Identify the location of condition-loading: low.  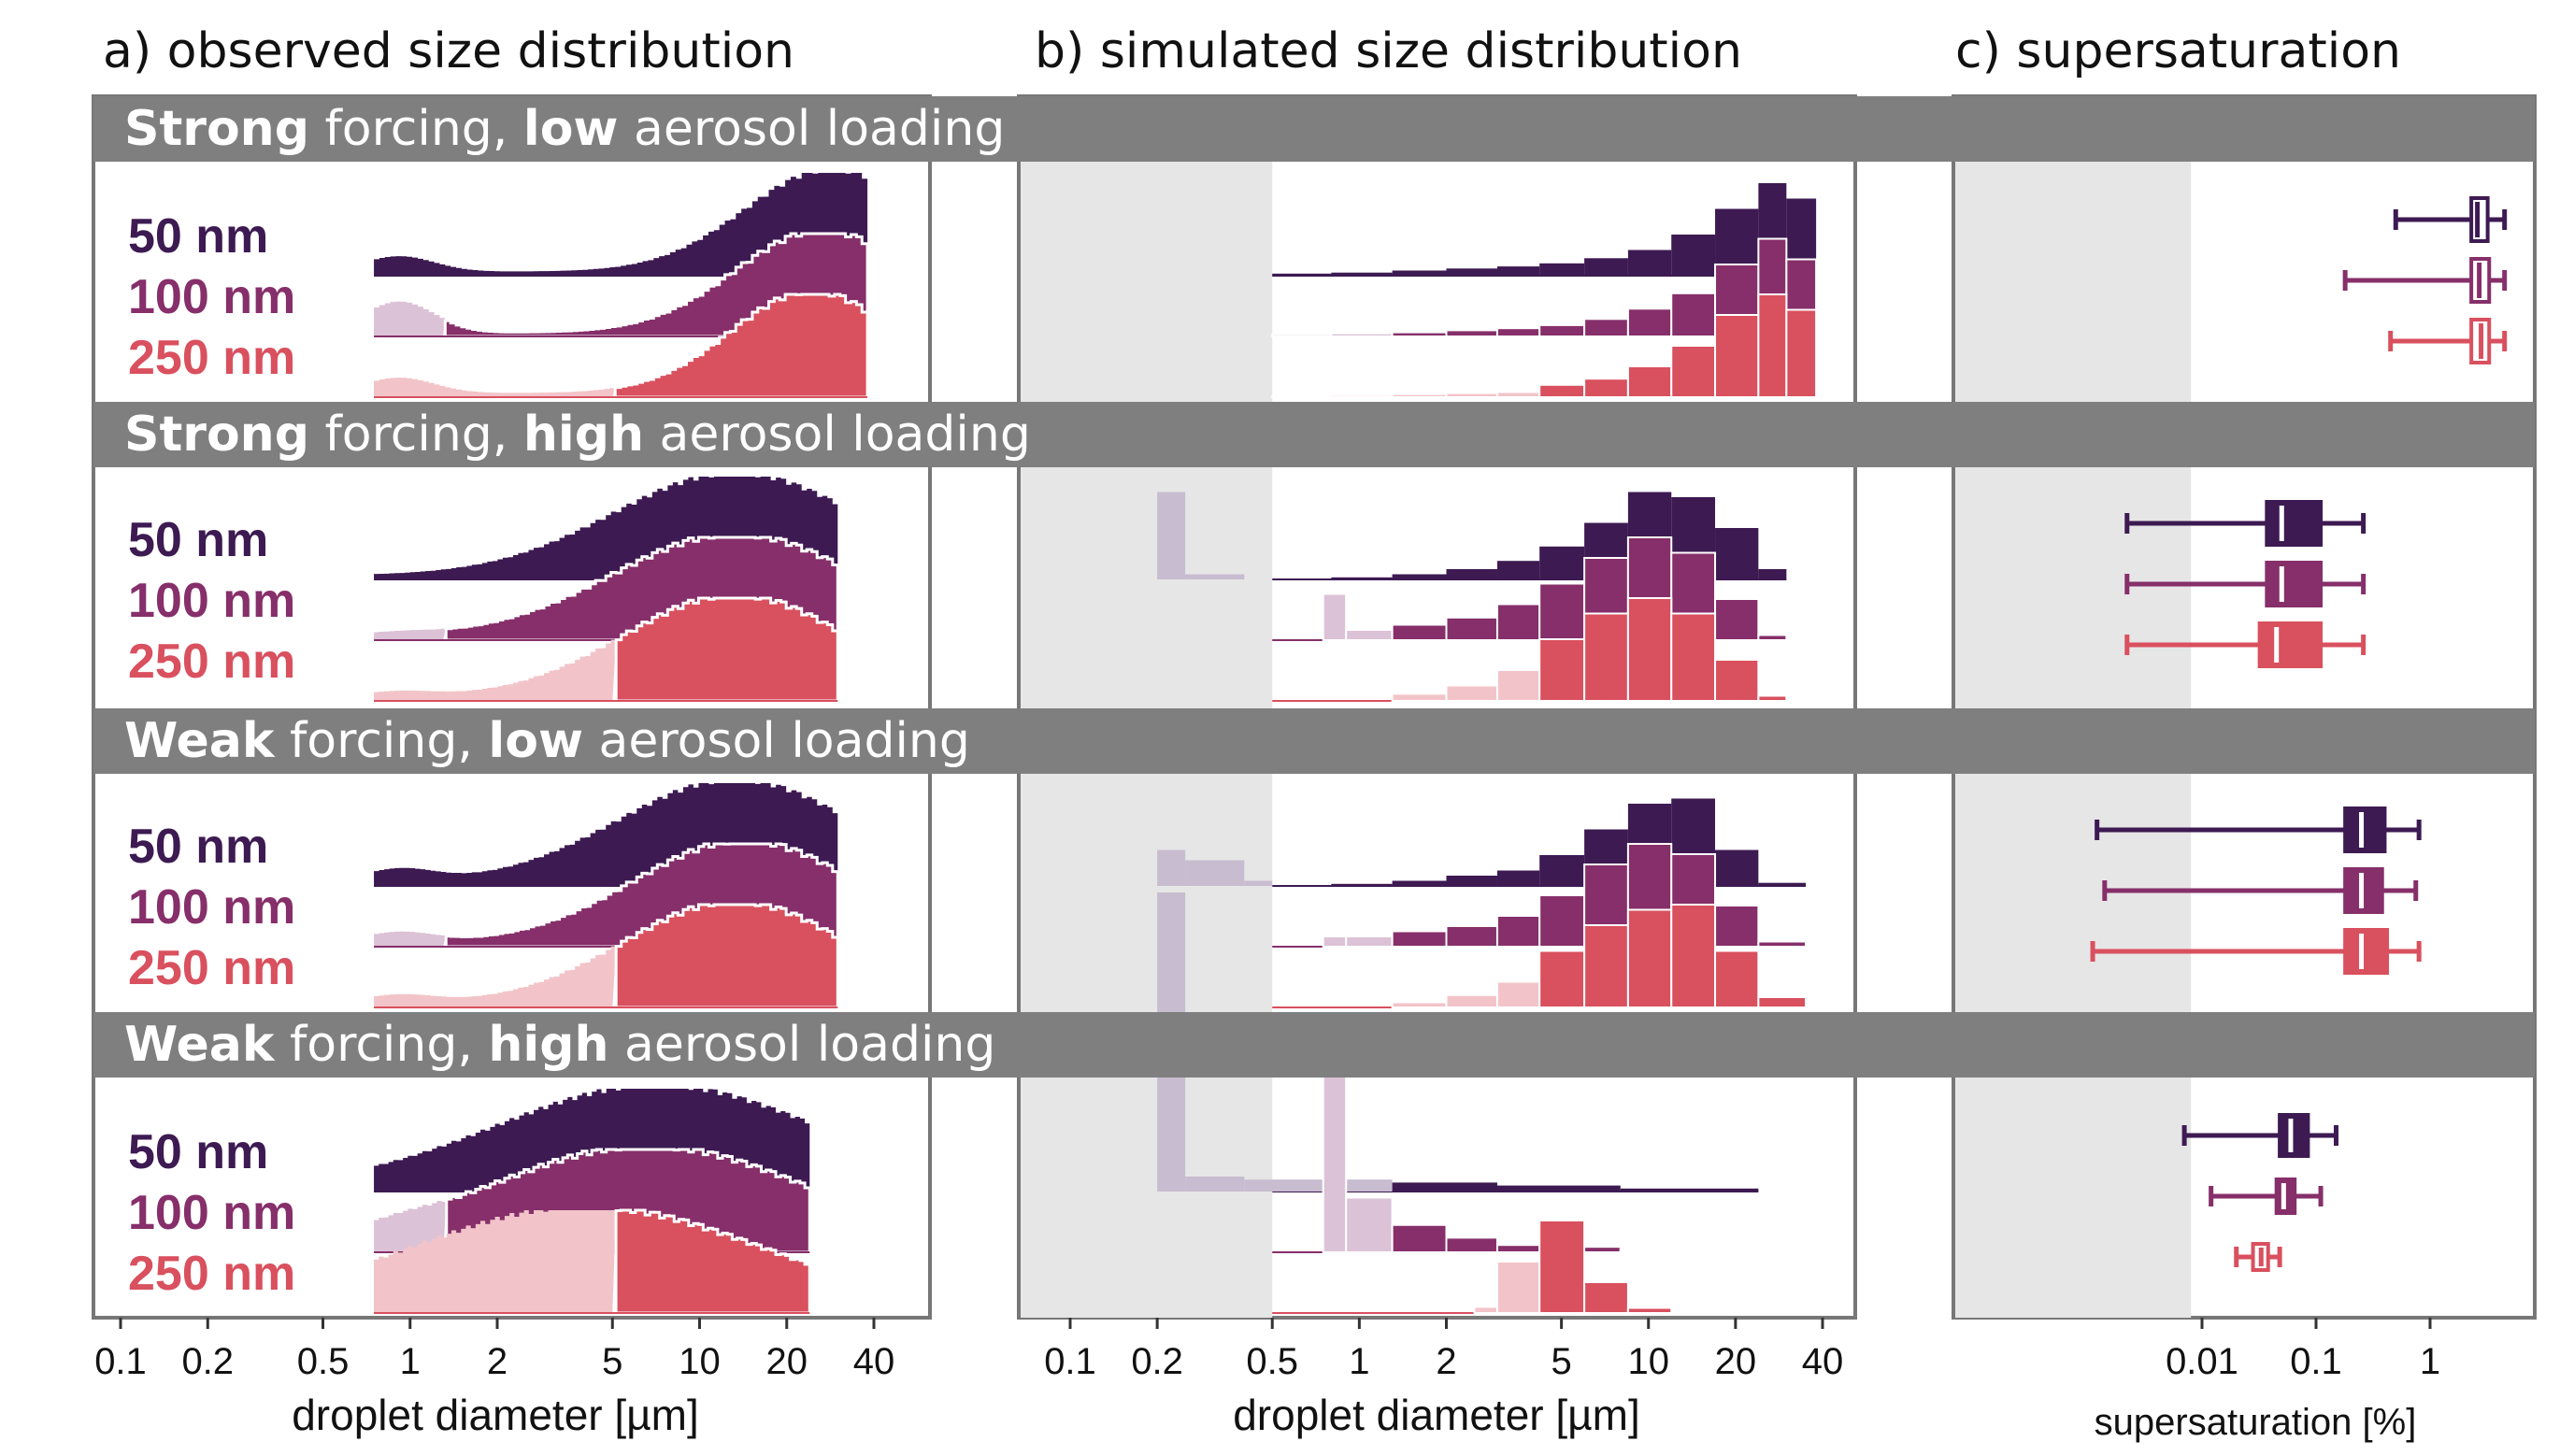
(536, 741).